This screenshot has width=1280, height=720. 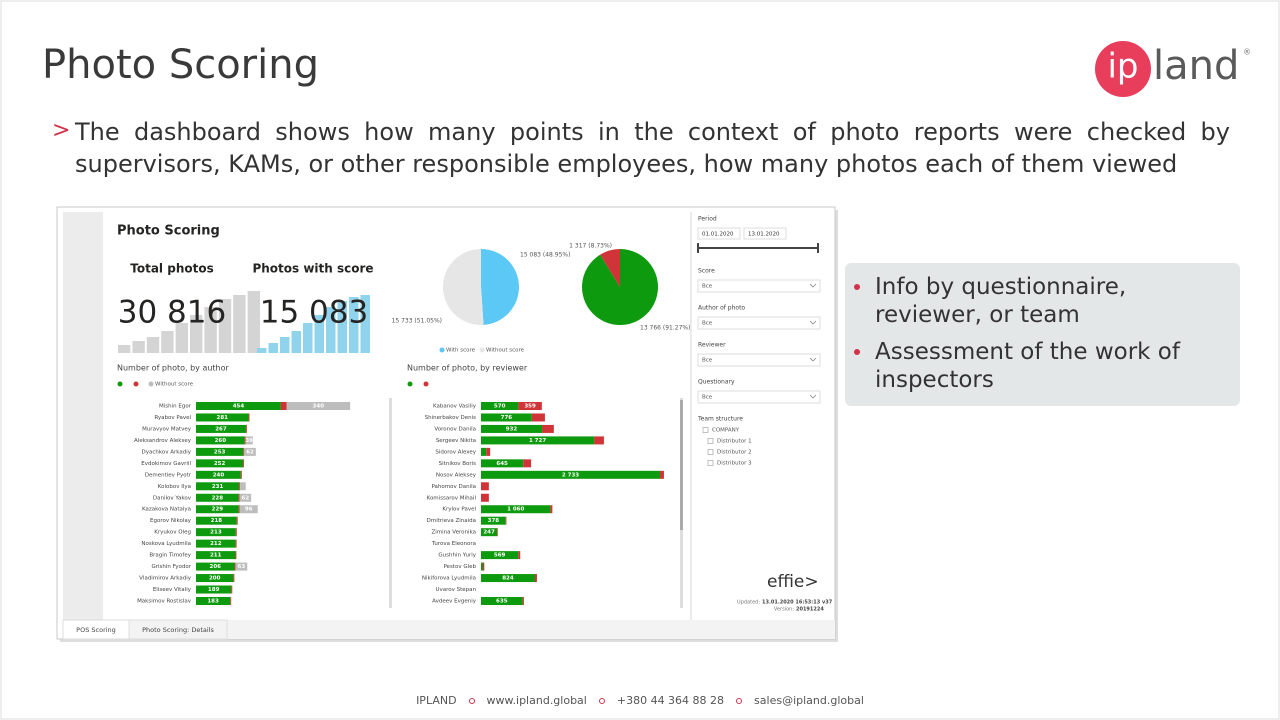 What do you see at coordinates (454, 533) in the screenshot?
I see `row-label: Zimina Veronika` at bounding box center [454, 533].